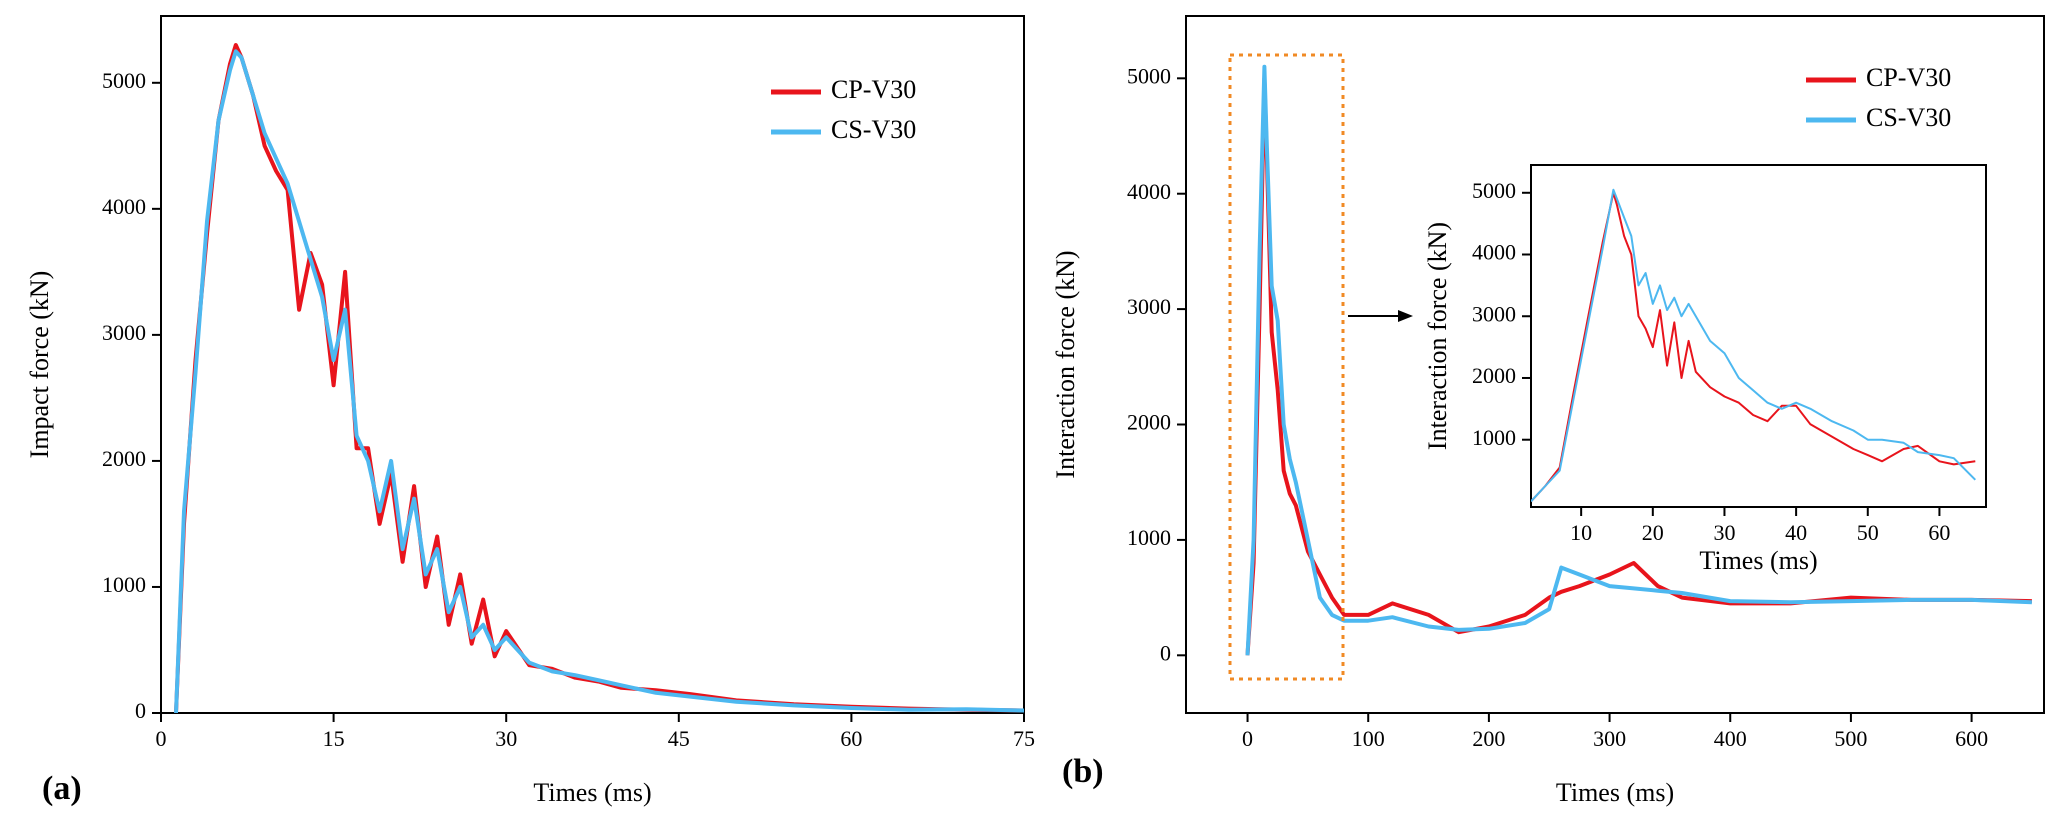 This screenshot has width=2067, height=833. Describe the element at coordinates (1083, 771) in the screenshot. I see `panel-label: (b)` at that location.